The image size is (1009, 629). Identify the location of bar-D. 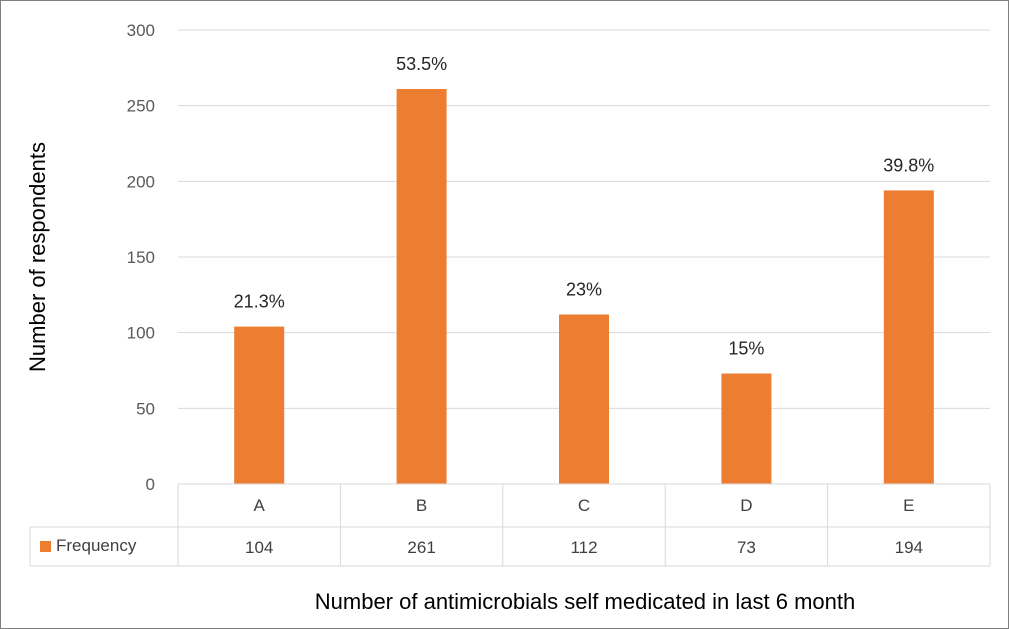
(746, 428).